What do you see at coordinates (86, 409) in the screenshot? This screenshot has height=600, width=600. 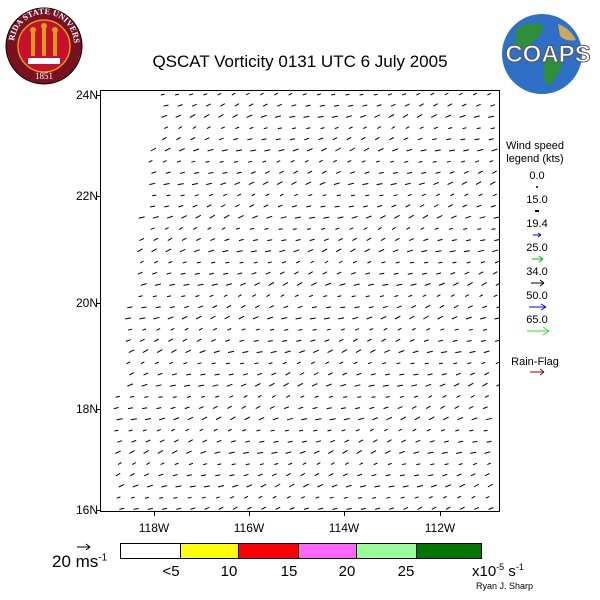 I see `lat-label-18n: 18N` at bounding box center [86, 409].